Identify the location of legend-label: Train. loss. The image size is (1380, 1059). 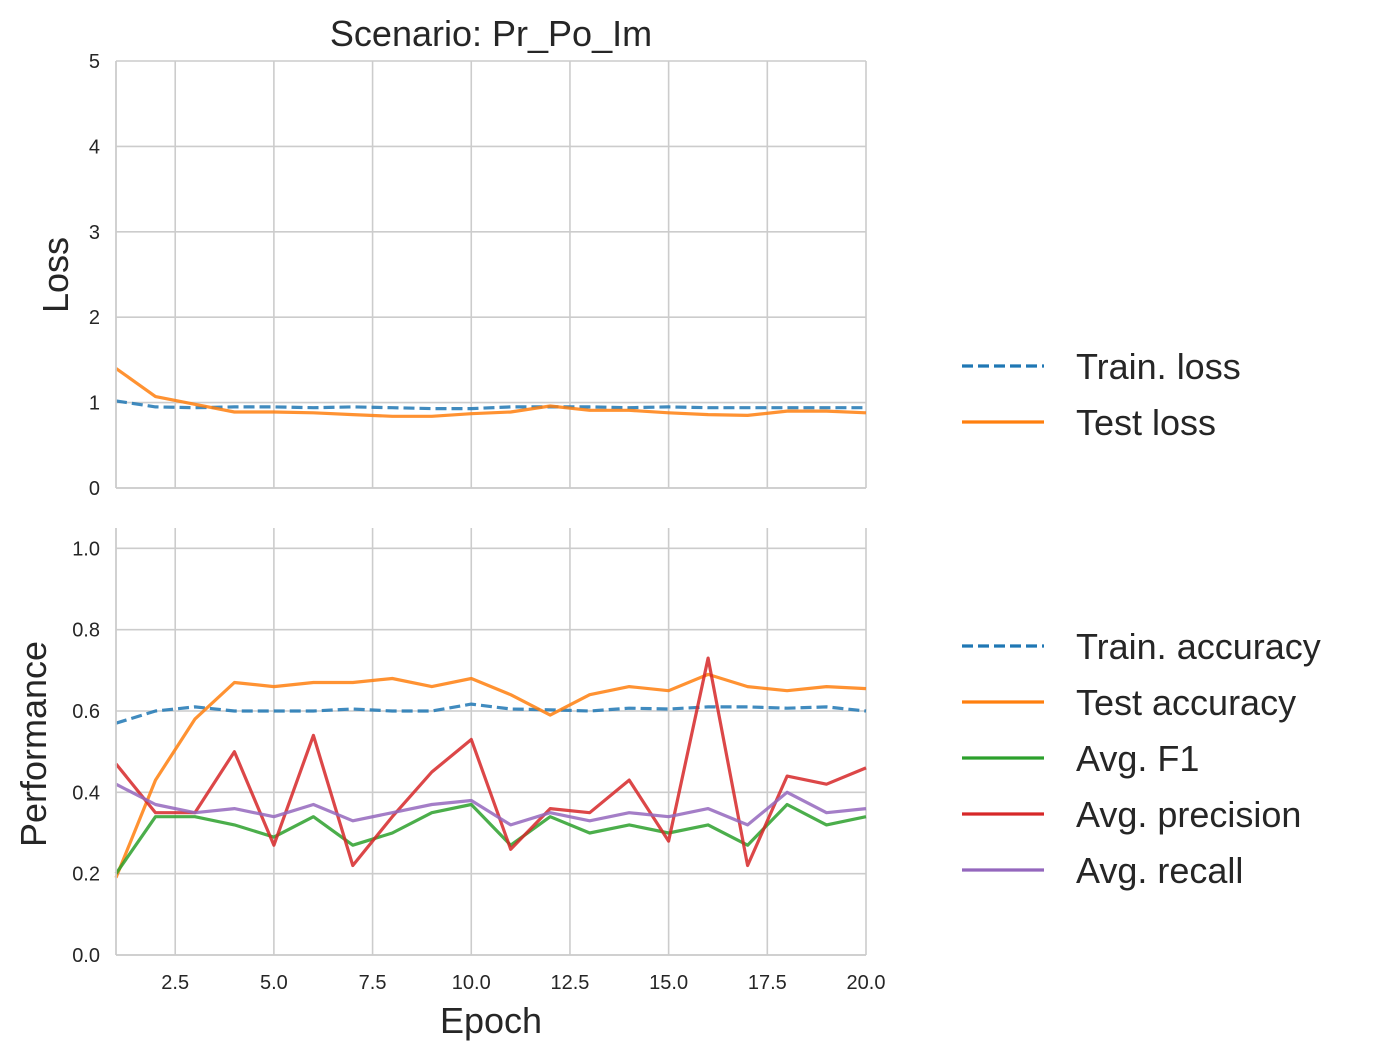
(1158, 366).